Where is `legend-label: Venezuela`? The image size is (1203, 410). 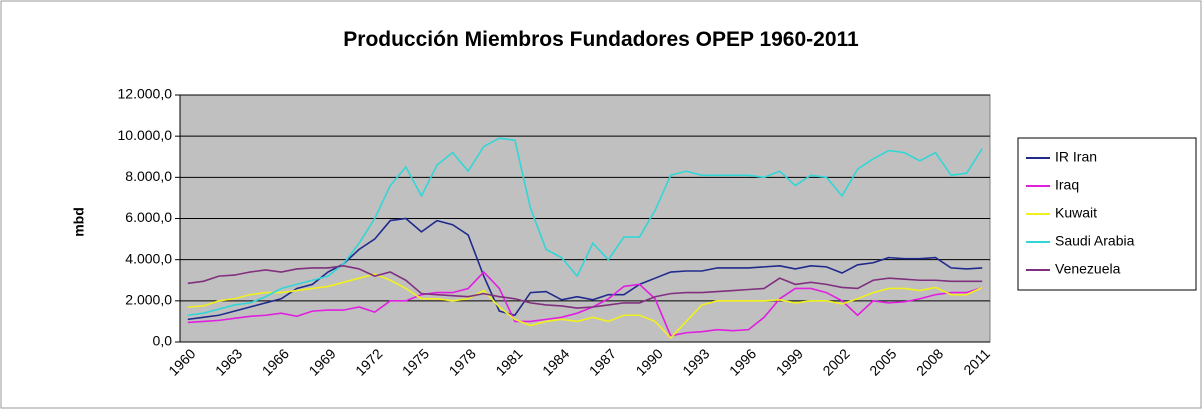 legend-label: Venezuela is located at coordinates (1088, 269).